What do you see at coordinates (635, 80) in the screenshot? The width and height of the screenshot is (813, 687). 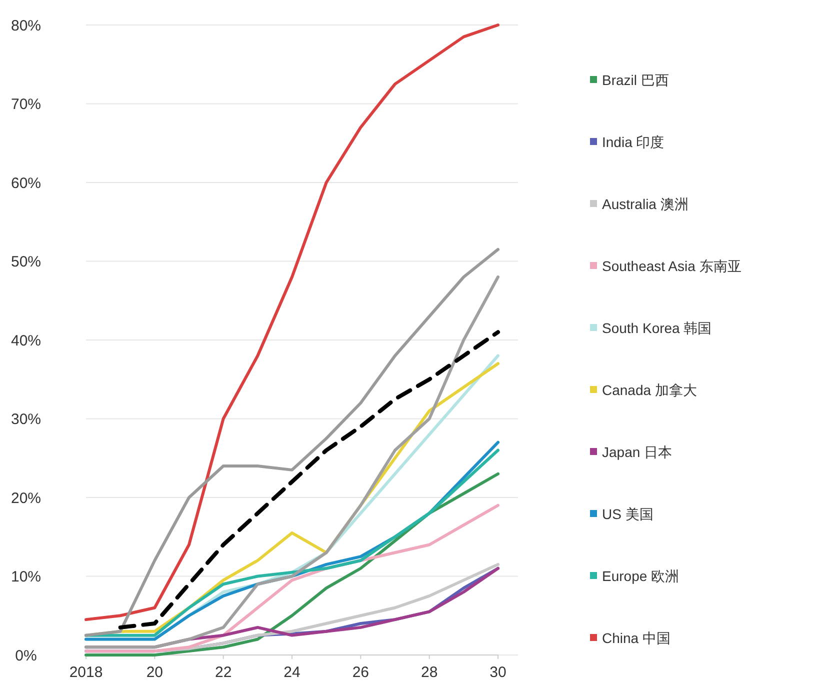 I see `legend-label: Brazil 巴西` at bounding box center [635, 80].